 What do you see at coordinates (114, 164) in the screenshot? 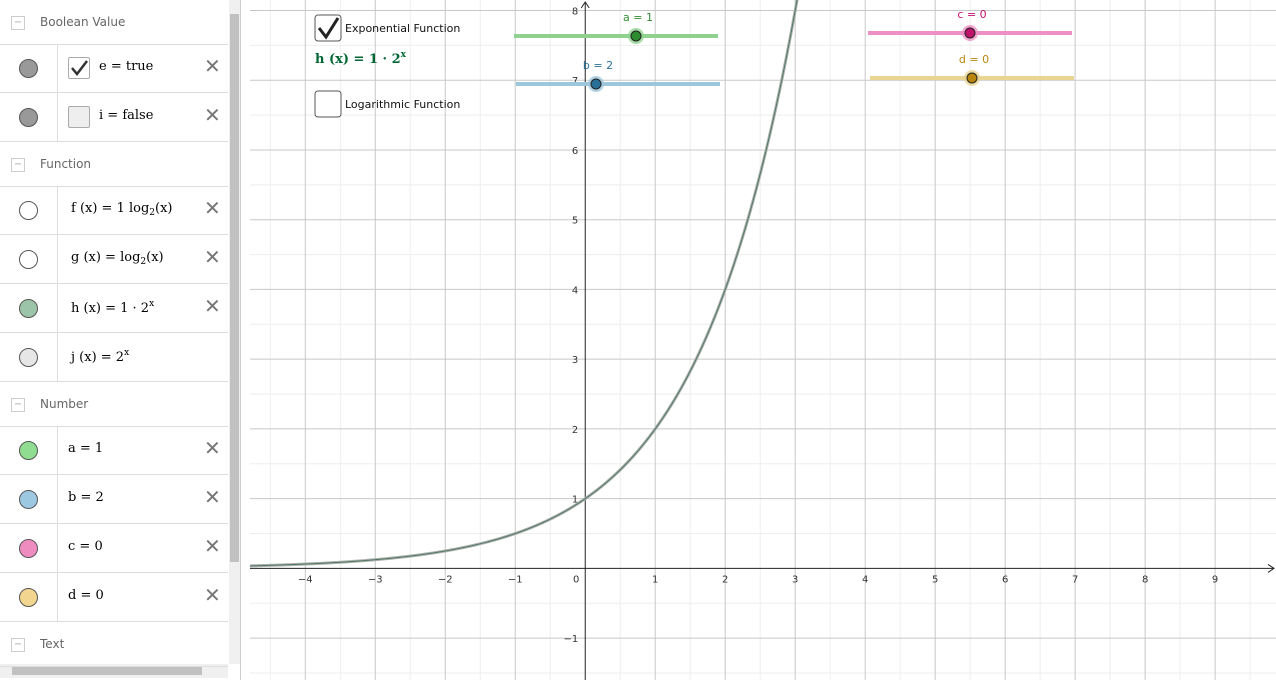
I see `section-header: − Function` at bounding box center [114, 164].